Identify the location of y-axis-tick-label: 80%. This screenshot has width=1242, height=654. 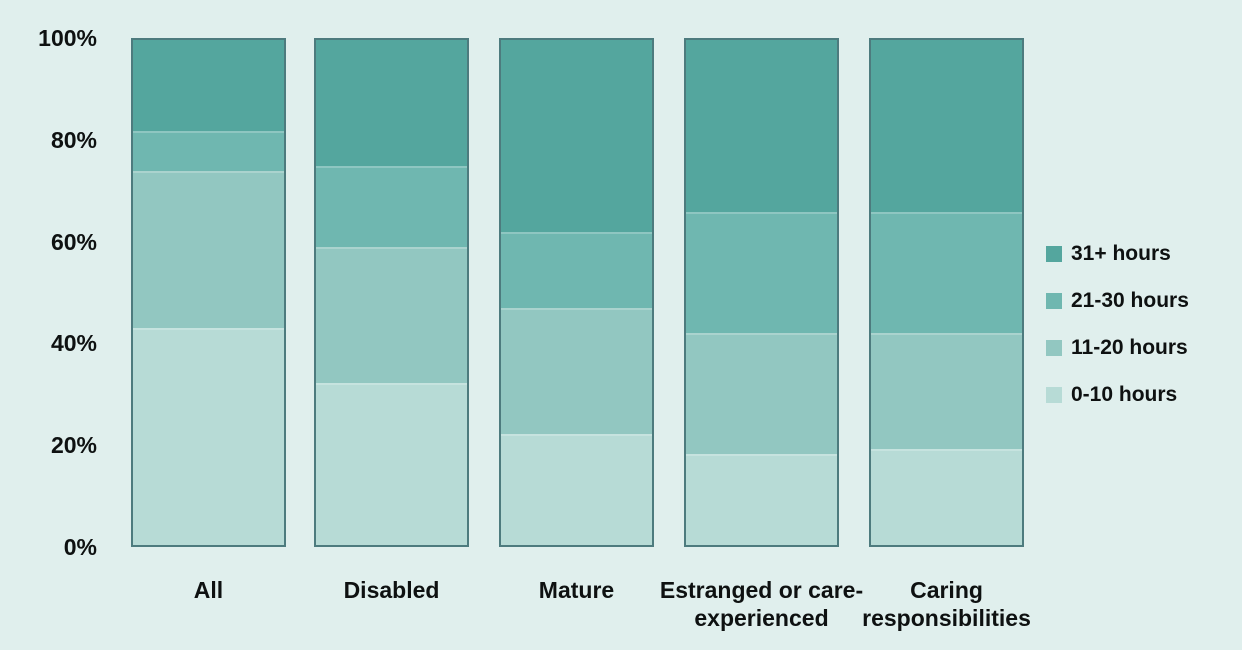
(73, 139).